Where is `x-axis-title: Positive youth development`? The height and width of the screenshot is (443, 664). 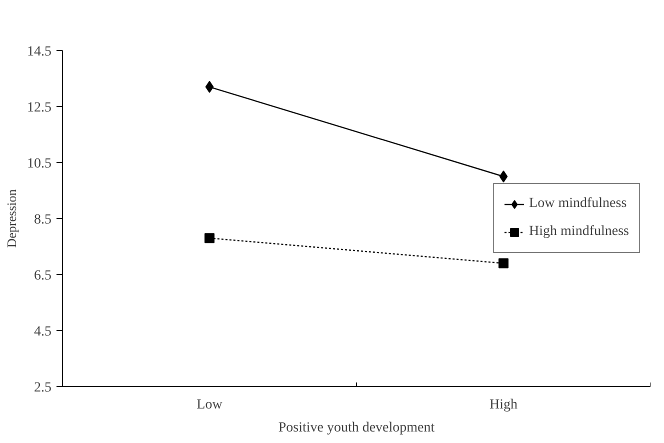
x-axis-title: Positive youth development is located at coordinates (356, 428).